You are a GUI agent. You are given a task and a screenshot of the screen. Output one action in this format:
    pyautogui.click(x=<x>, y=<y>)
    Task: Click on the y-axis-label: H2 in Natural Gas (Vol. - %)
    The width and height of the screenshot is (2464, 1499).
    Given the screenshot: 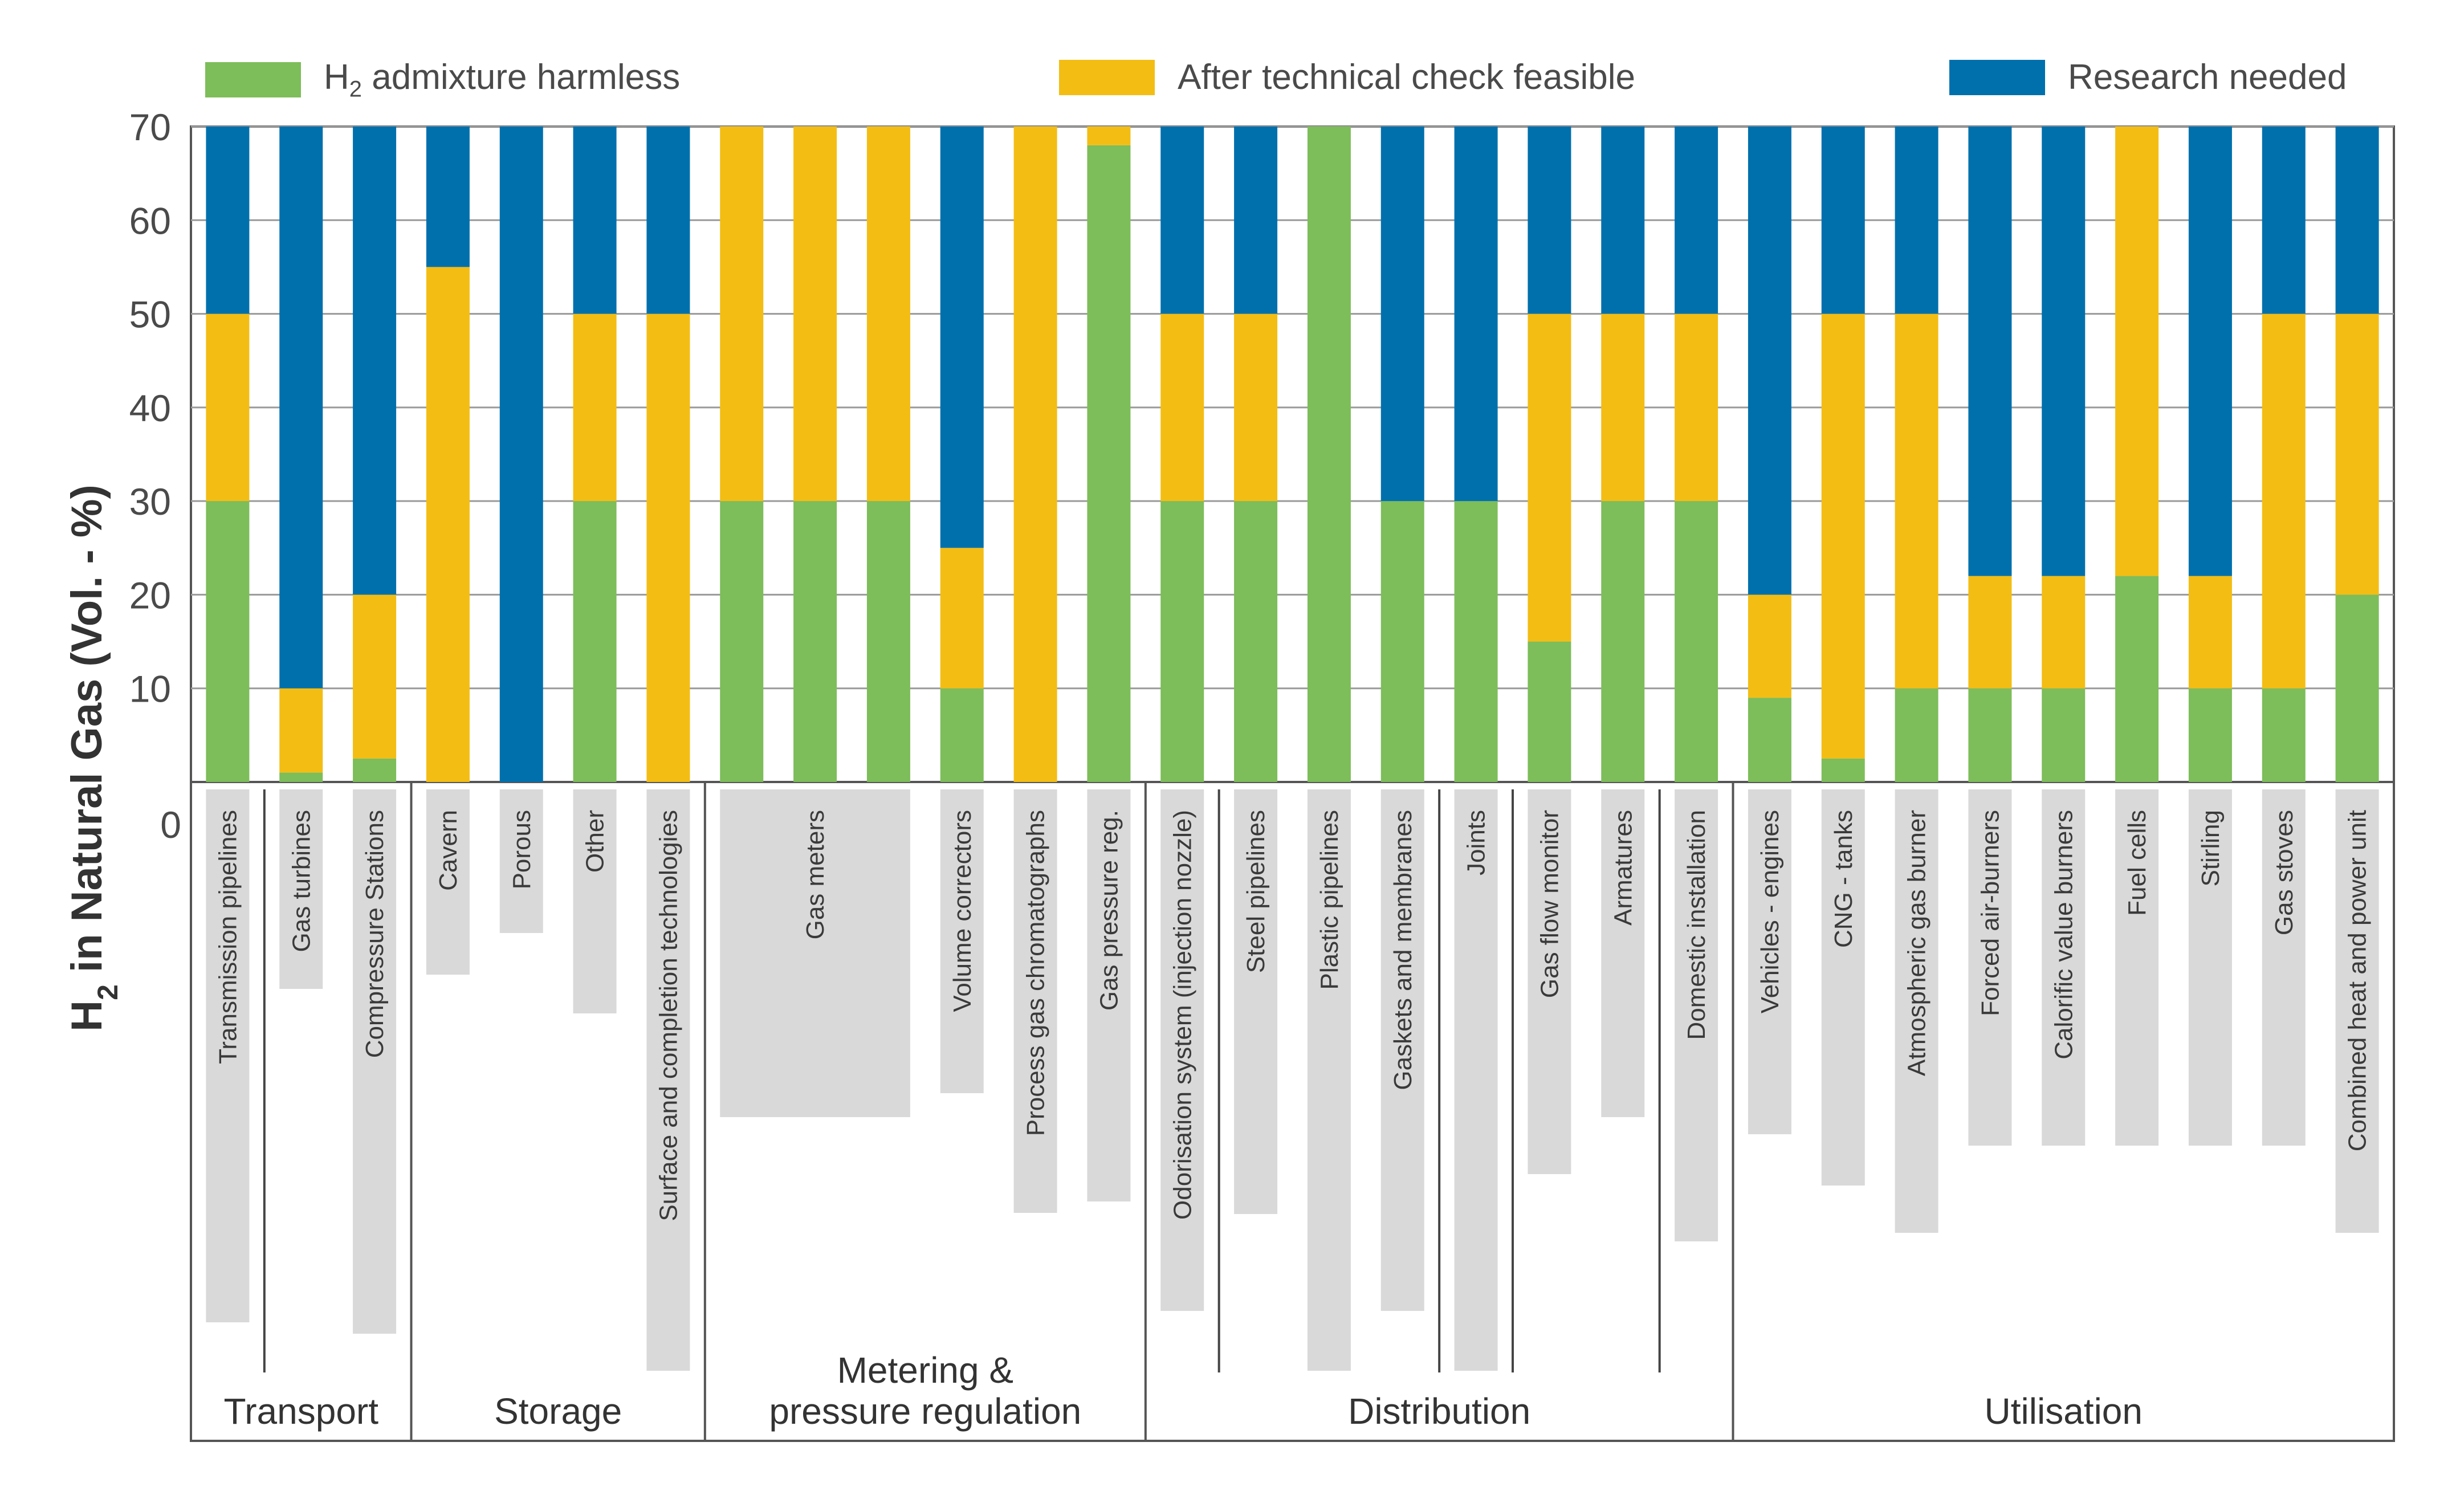 What is the action you would take?
    pyautogui.click(x=93, y=758)
    